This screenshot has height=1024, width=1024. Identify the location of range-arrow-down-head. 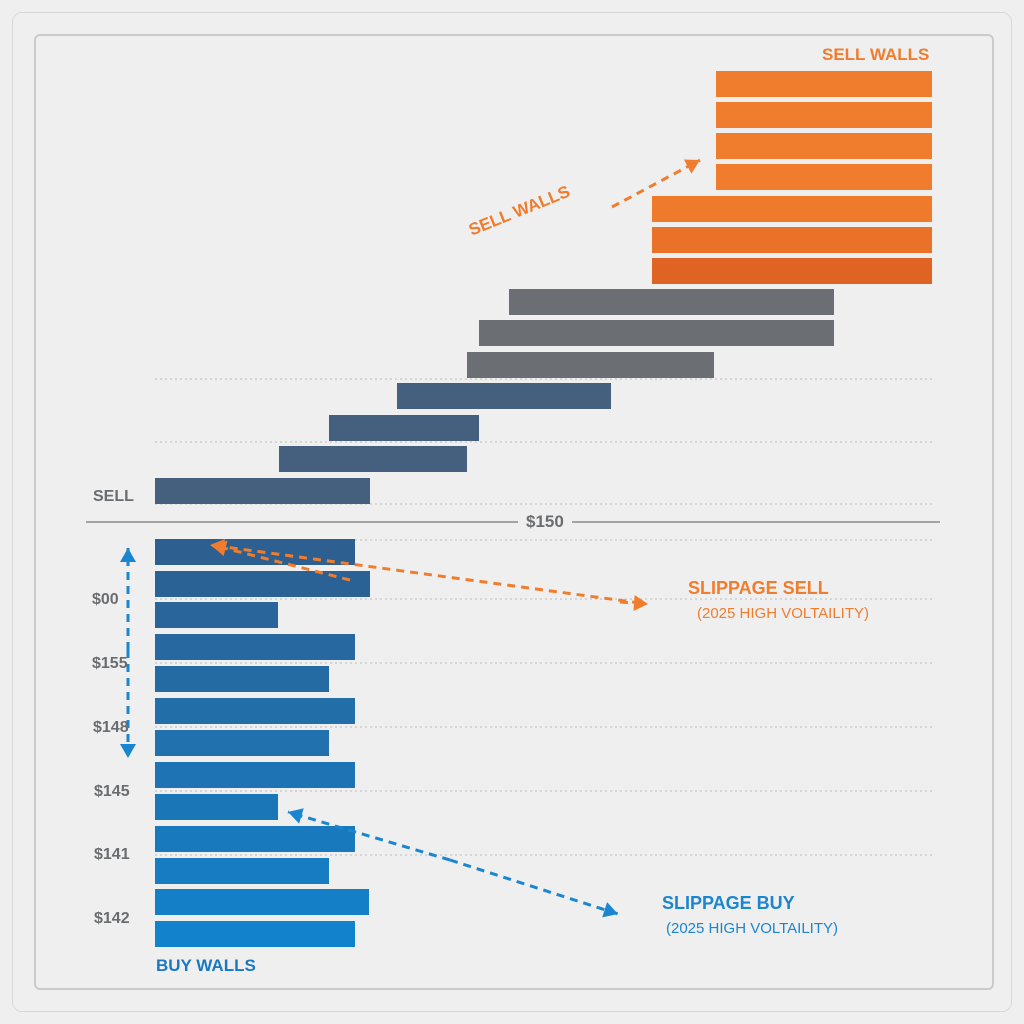
(128, 751).